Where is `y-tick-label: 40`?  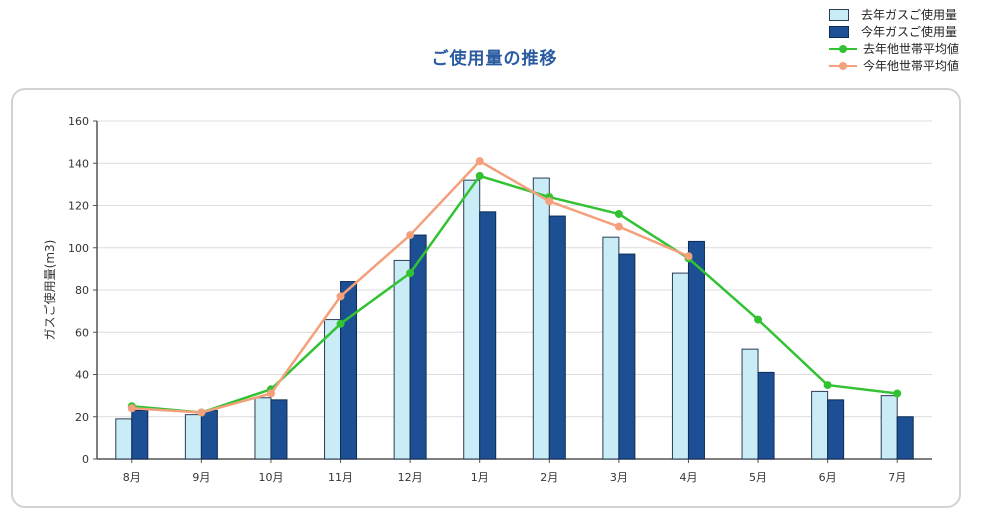 y-tick-label: 40 is located at coordinates (82, 375).